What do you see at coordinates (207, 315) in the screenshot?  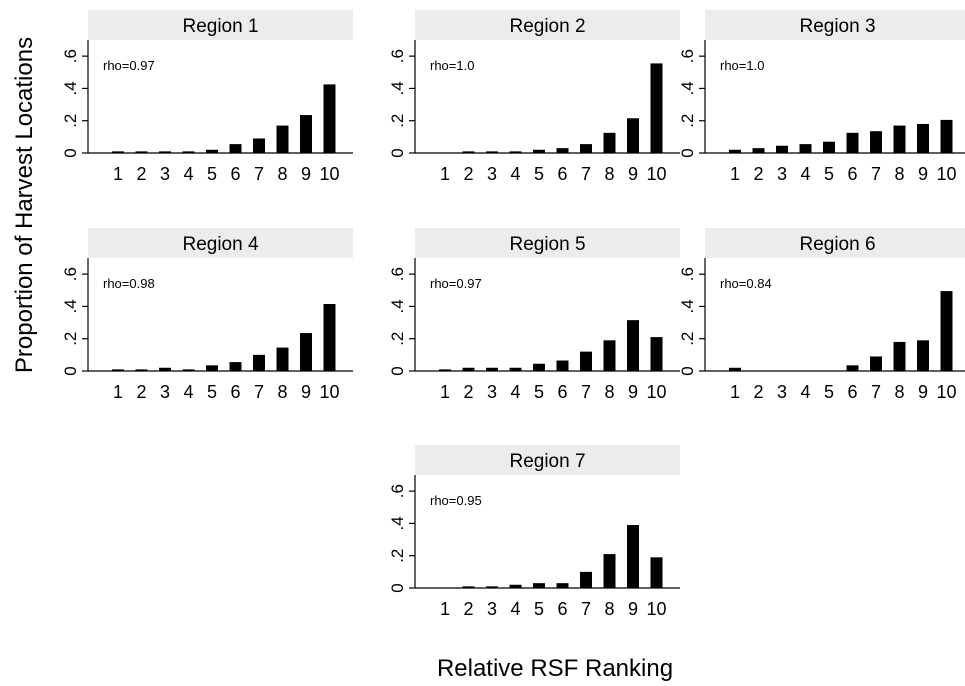 I see `panel-region-4: Region 4 0 .2 .4 .6 rho=0.98 1 2 3 4 5 6 7 8 9 10` at bounding box center [207, 315].